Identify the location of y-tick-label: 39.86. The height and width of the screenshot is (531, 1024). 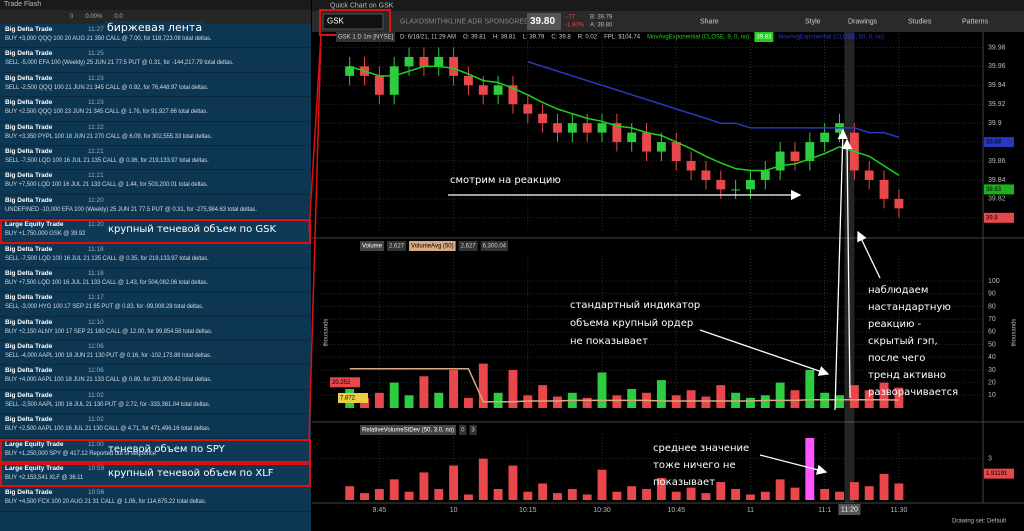
(997, 161).